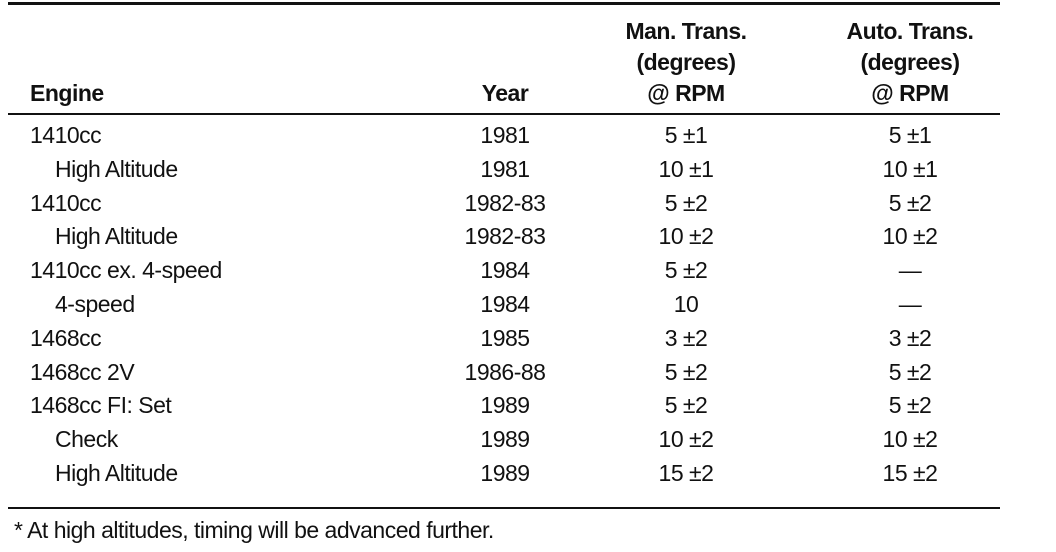  Describe the element at coordinates (86, 439) in the screenshot. I see `row-label: Check` at that location.